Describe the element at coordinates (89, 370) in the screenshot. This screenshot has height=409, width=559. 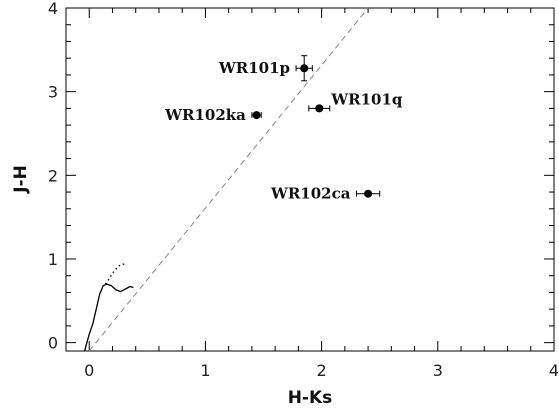
I see `x-tick-label: 0` at that location.